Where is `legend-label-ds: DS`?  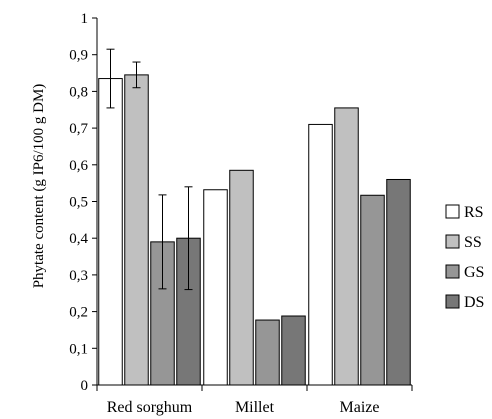 legend-label-ds: DS is located at coordinates (474, 302).